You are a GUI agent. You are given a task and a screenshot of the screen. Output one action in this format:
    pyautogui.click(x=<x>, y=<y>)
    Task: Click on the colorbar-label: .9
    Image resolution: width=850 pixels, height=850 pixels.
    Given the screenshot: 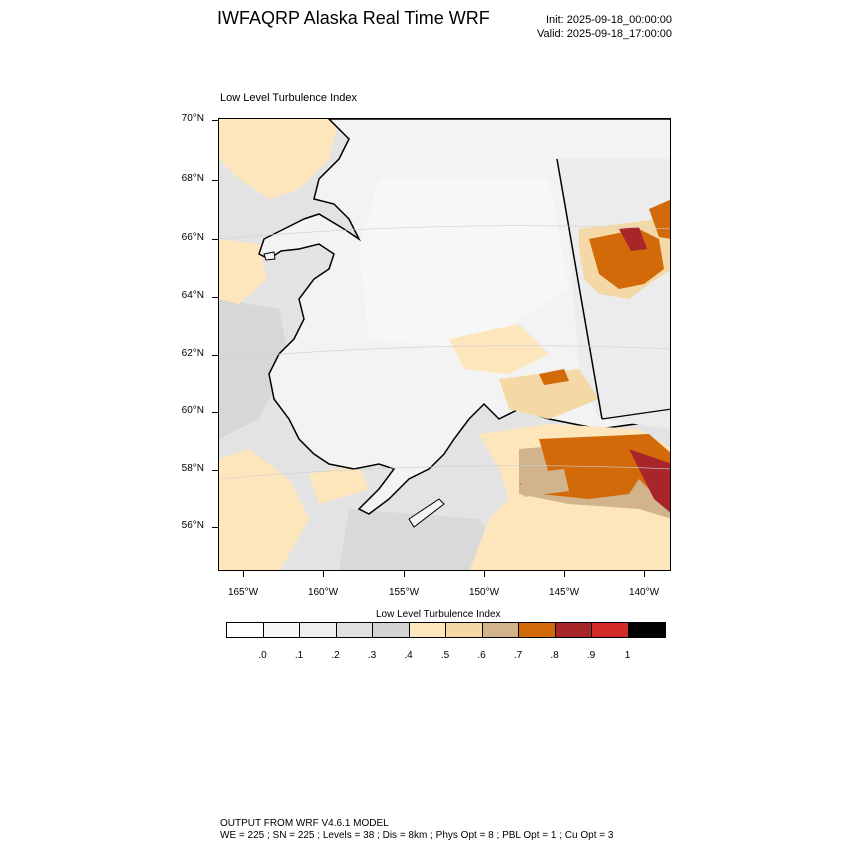 What is the action you would take?
    pyautogui.click(x=591, y=655)
    